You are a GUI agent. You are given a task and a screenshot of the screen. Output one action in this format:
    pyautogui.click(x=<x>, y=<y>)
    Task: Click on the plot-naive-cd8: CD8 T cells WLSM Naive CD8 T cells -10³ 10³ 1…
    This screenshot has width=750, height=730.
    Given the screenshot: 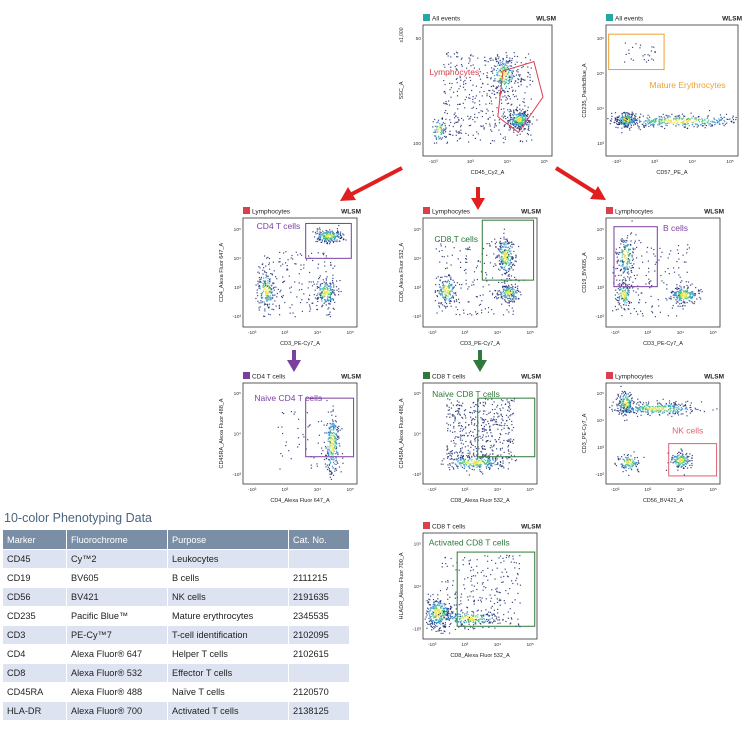 What is the action you would take?
    pyautogui.click(x=470, y=440)
    